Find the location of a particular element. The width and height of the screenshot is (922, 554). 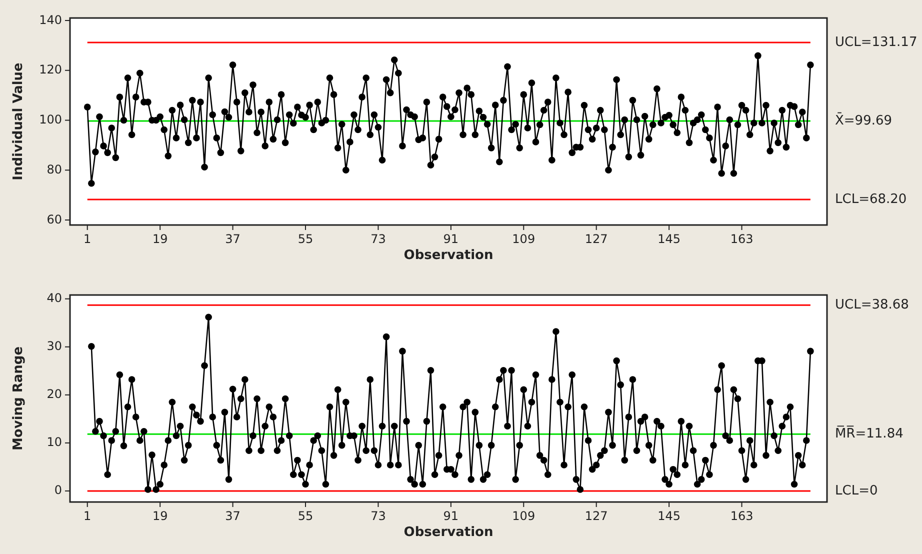

y-axis-title: Moving Range is located at coordinates (18, 398).